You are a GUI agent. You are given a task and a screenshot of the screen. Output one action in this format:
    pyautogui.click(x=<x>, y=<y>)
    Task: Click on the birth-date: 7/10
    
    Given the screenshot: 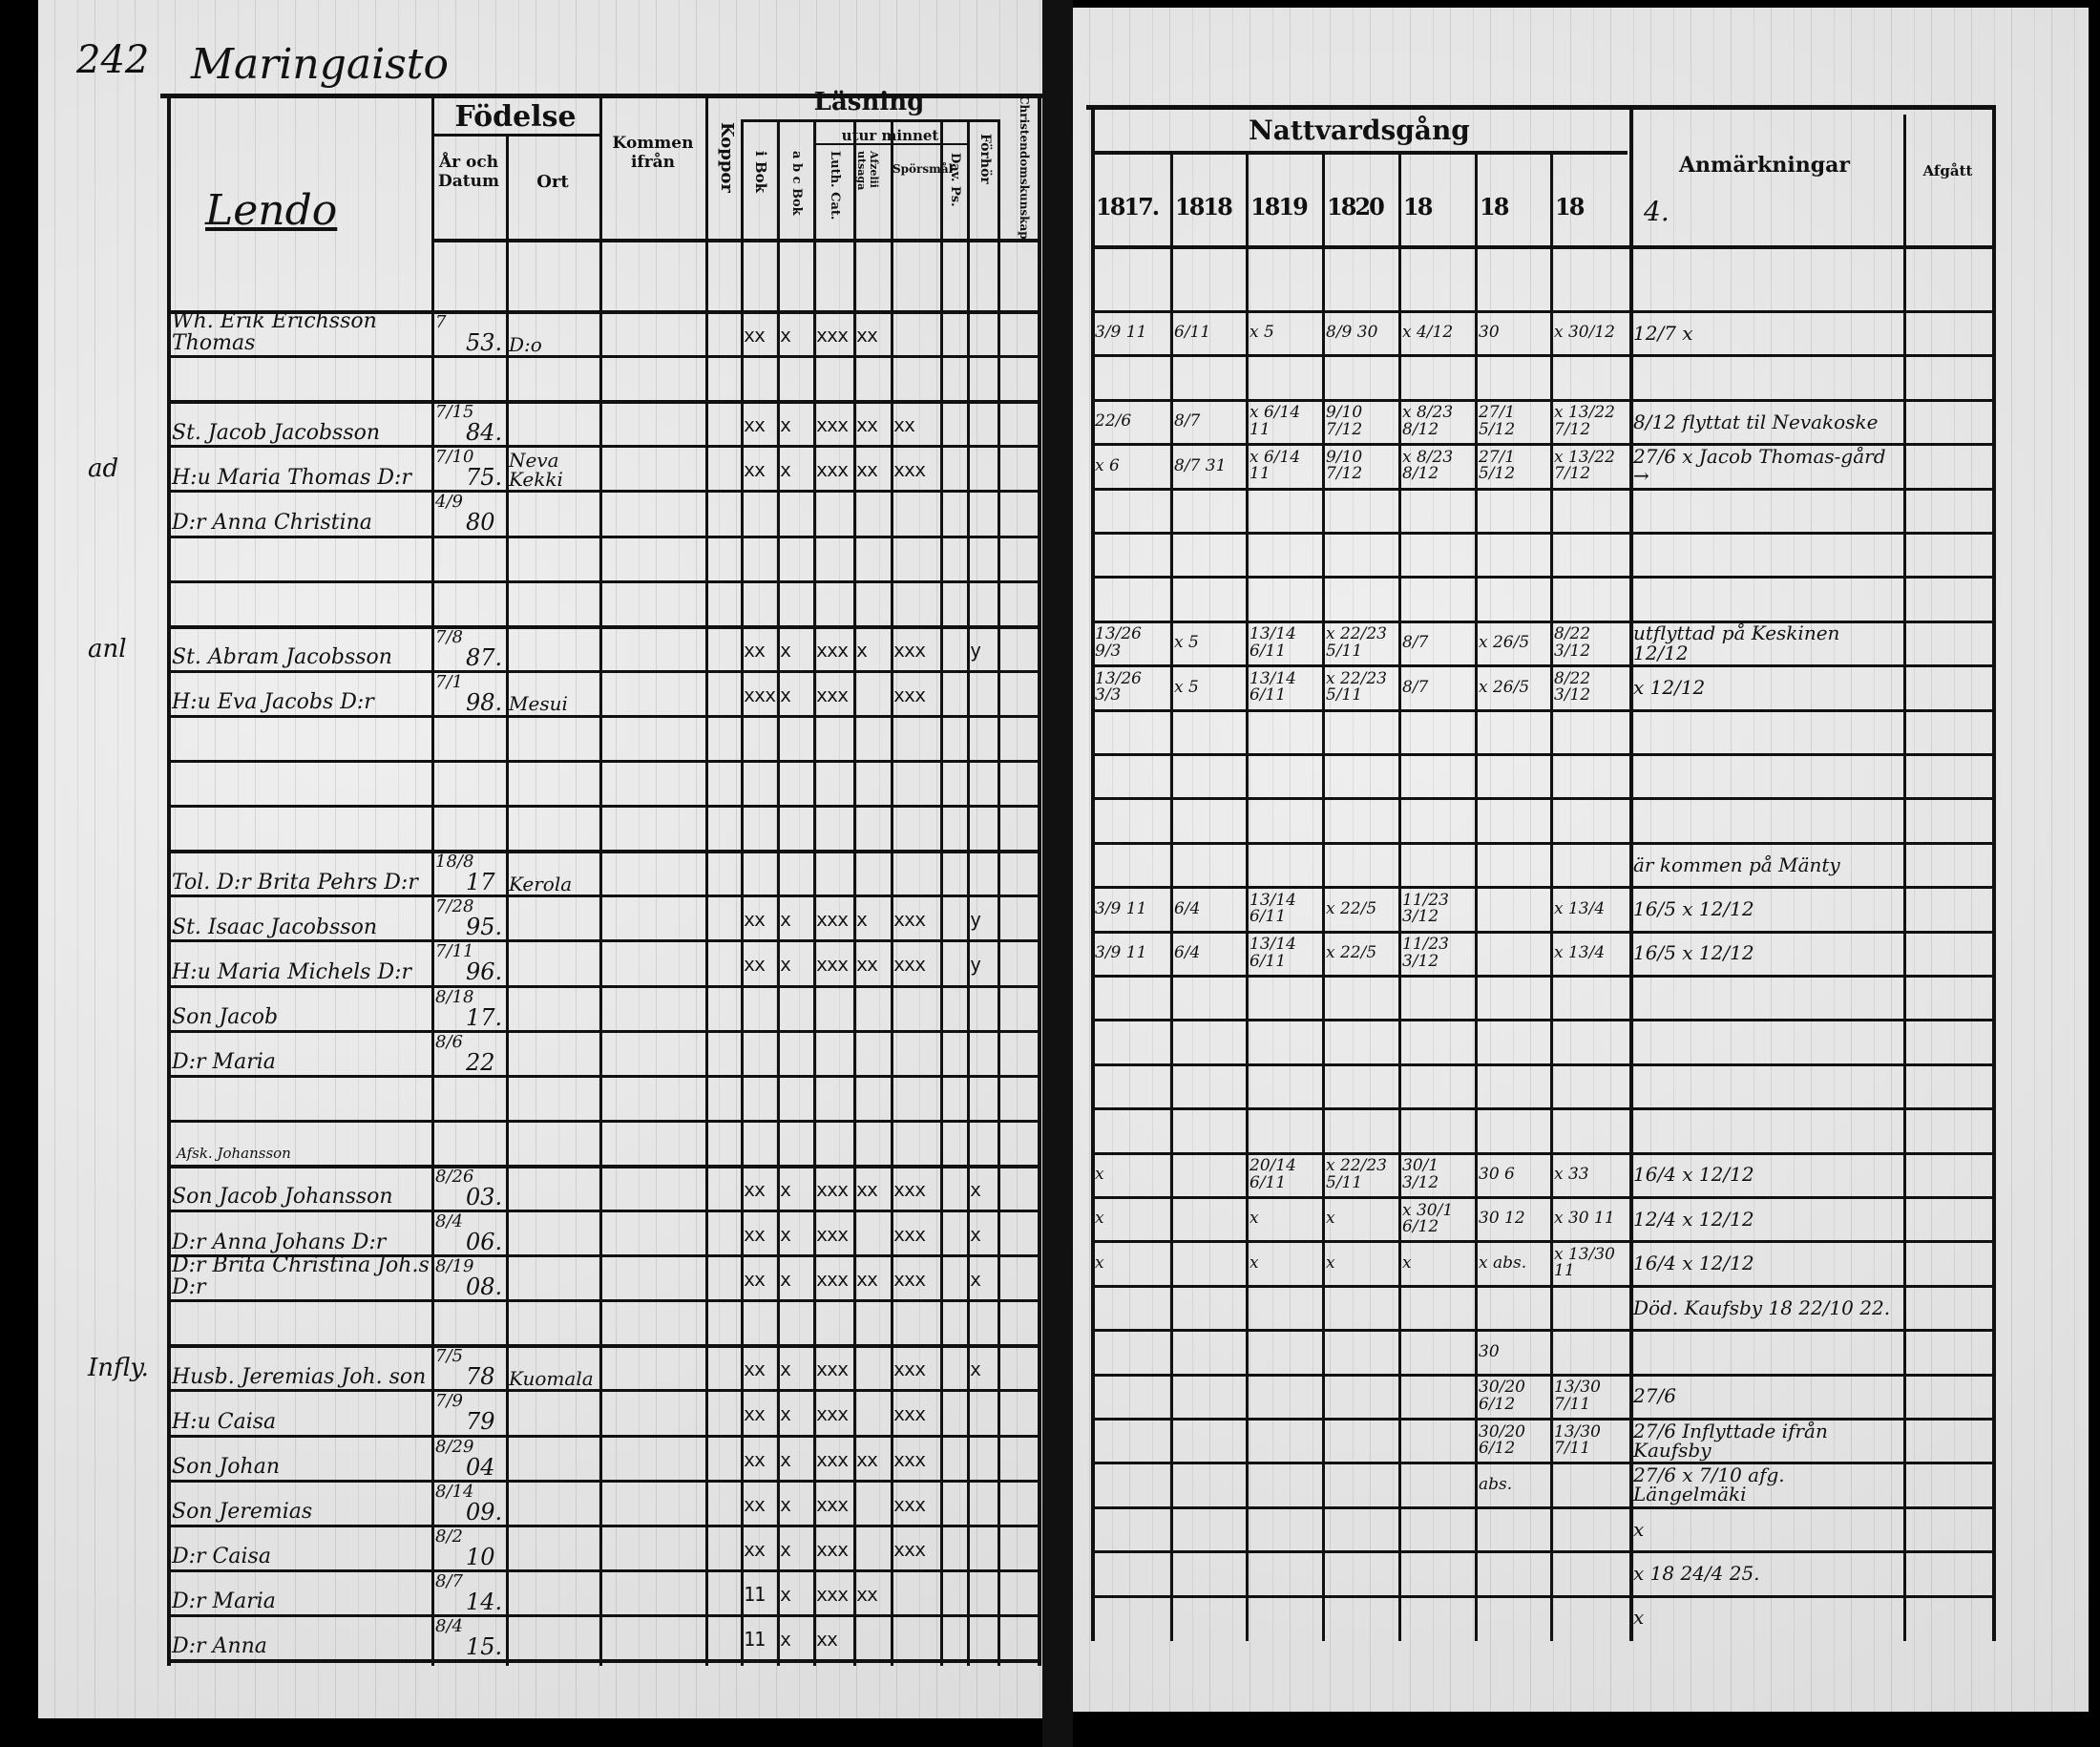 What is the action you would take?
    pyautogui.click(x=455, y=457)
    